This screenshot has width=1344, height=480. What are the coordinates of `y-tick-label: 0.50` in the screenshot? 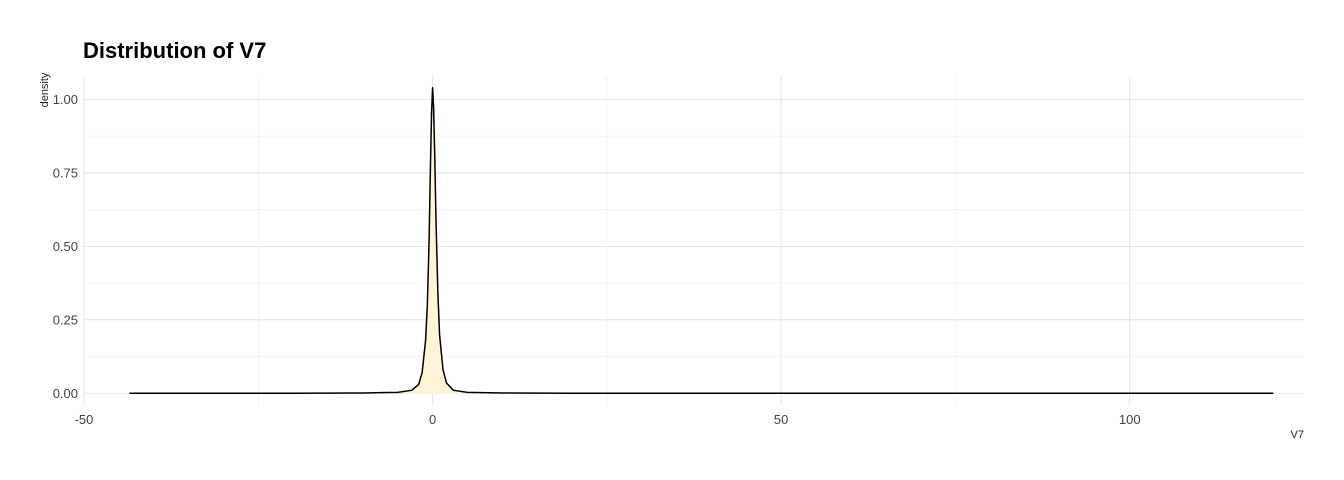 It's located at (65, 246).